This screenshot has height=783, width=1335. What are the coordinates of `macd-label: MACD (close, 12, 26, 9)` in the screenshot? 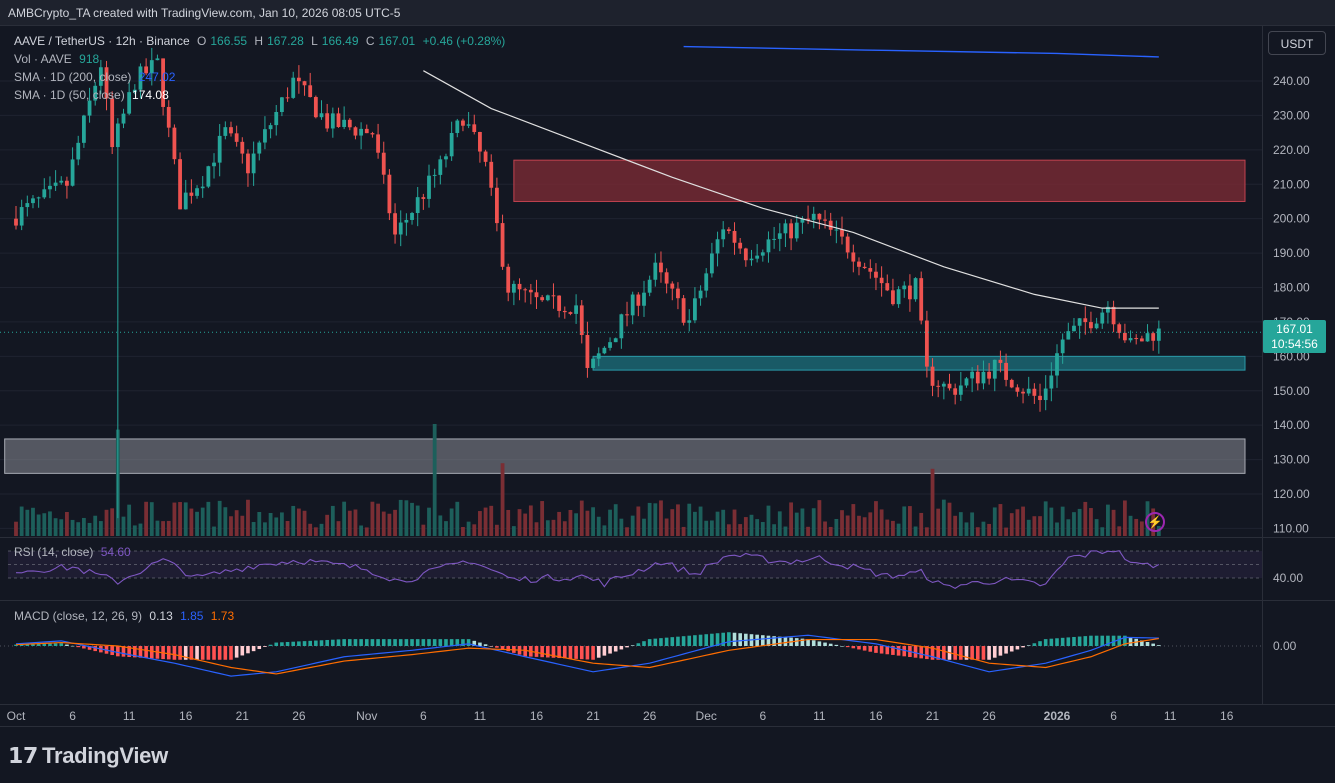 It's located at (78, 616).